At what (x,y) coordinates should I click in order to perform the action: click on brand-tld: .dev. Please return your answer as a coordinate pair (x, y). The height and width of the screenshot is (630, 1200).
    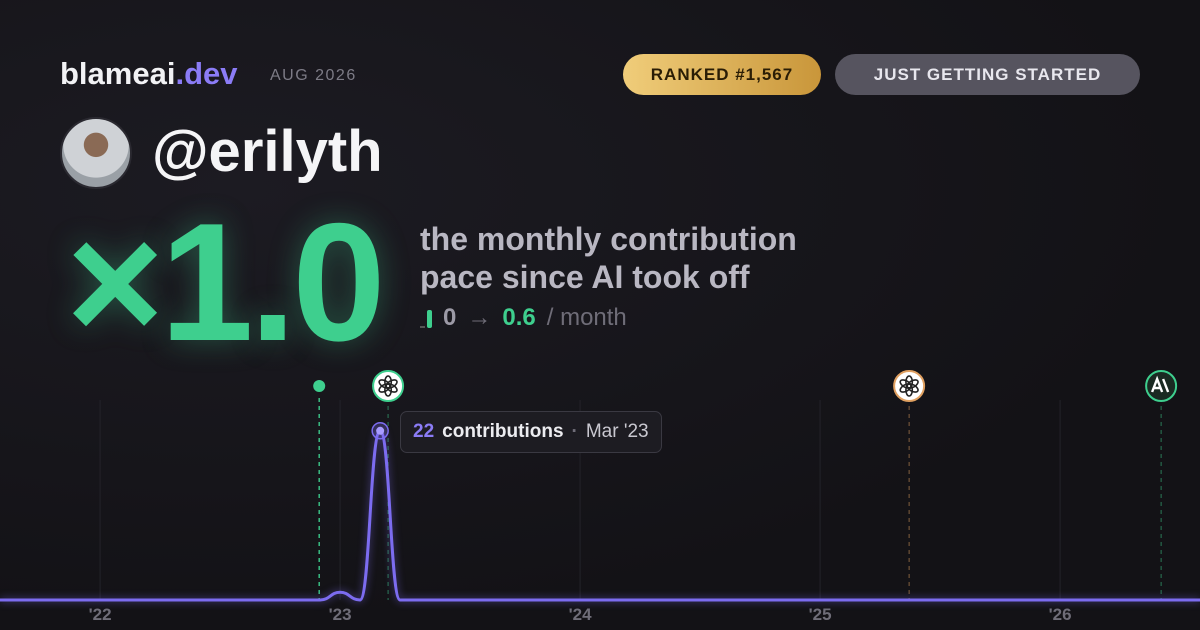
    Looking at the image, I should click on (206, 73).